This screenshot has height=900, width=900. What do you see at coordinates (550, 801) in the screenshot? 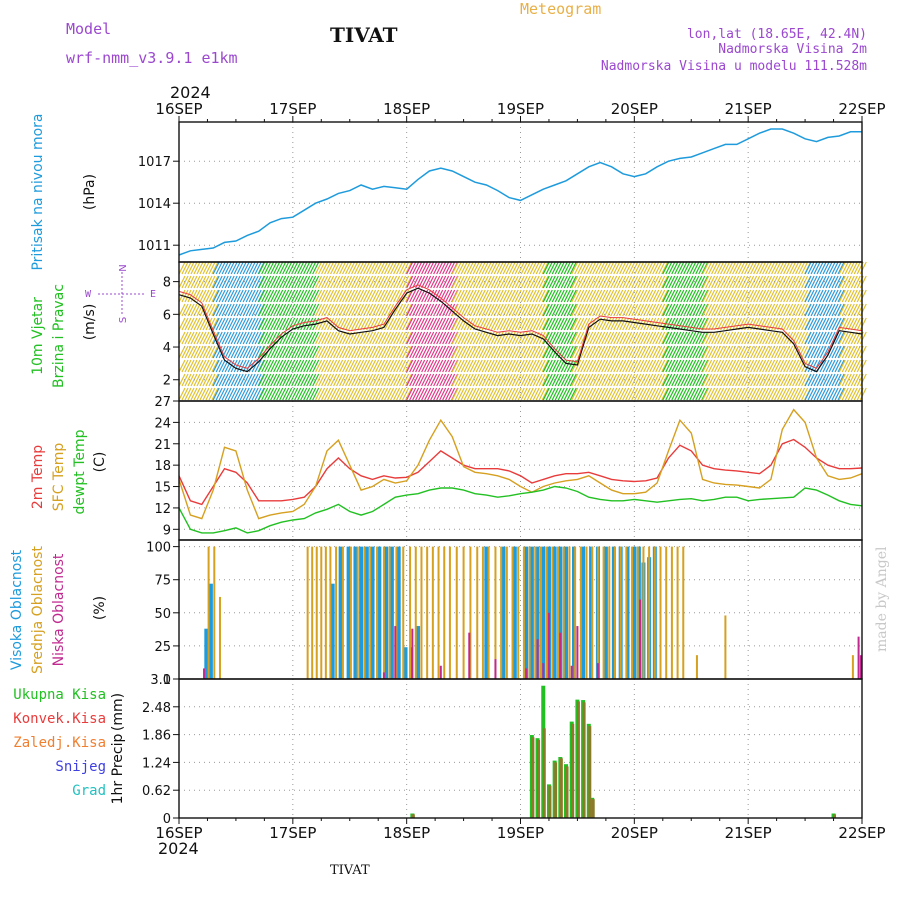
I see `conv-precip-bar` at bounding box center [550, 801].